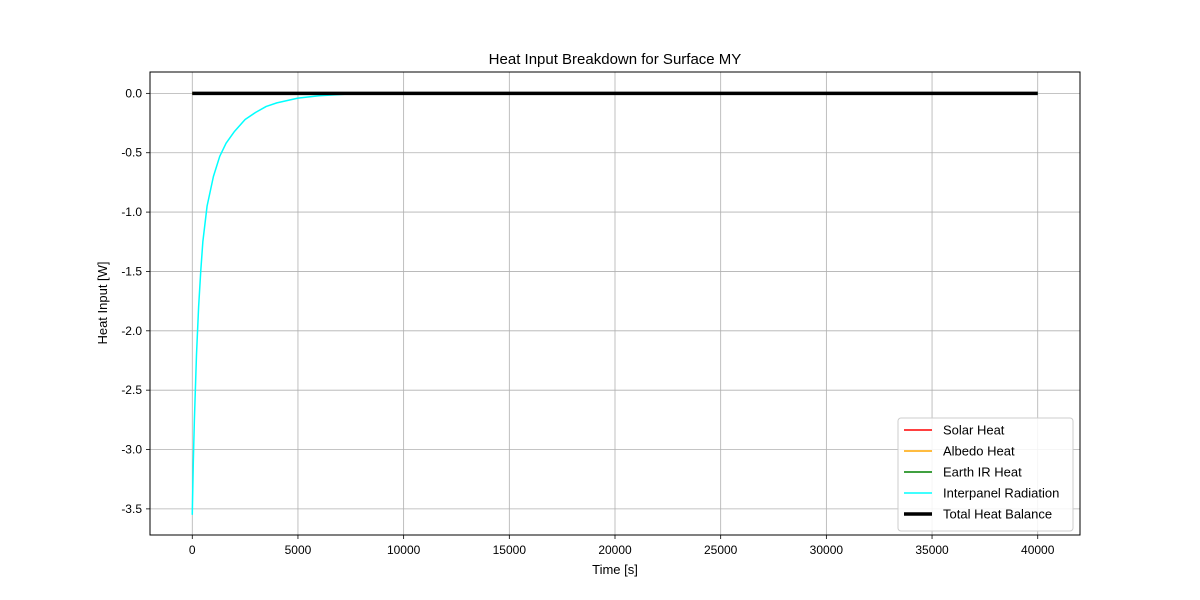 Image resolution: width=1200 pixels, height=600 pixels. Describe the element at coordinates (997, 514) in the screenshot. I see `legend-label-total-heat-balance: Total Heat Balance` at that location.